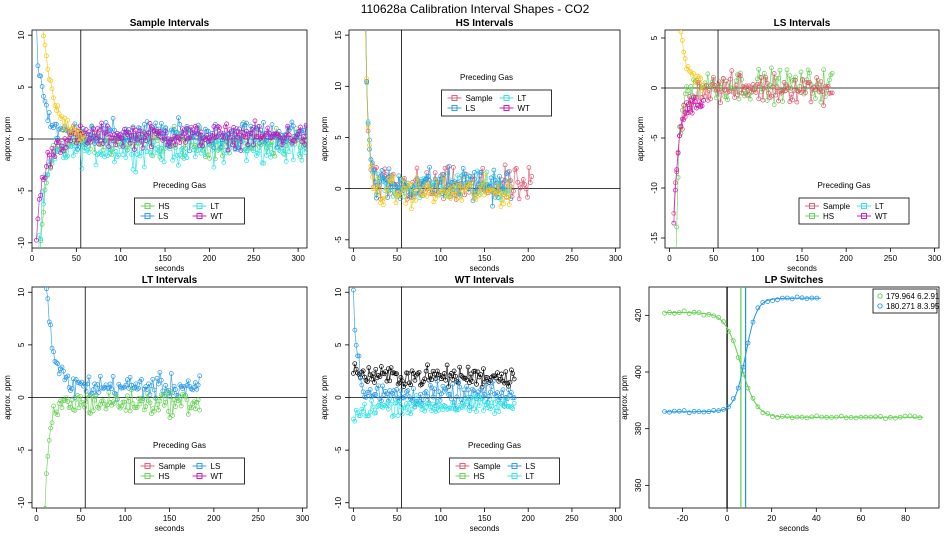 Image resolution: width=950 pixels, height=550 pixels. I want to click on legend-key-marker, so click(147, 206).